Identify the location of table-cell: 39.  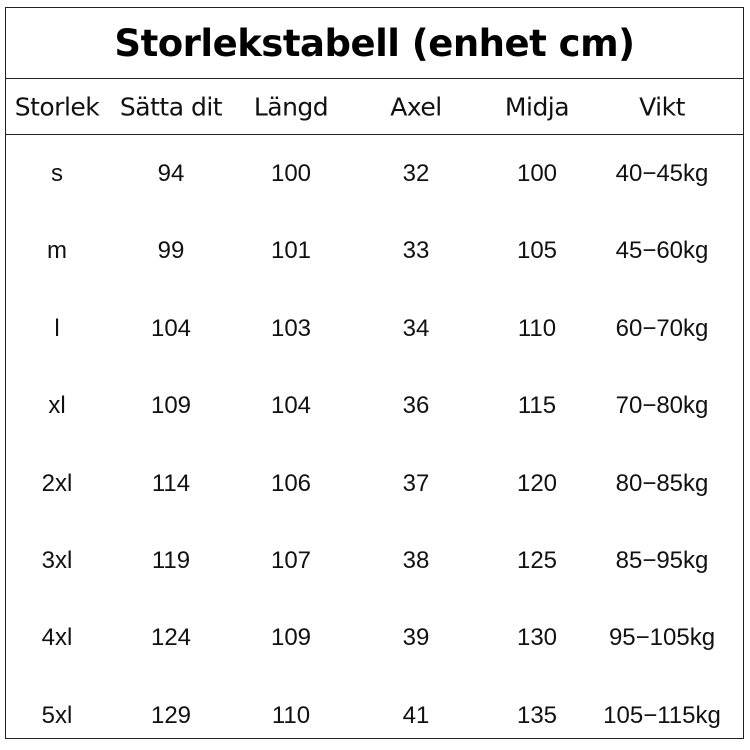
(416, 638).